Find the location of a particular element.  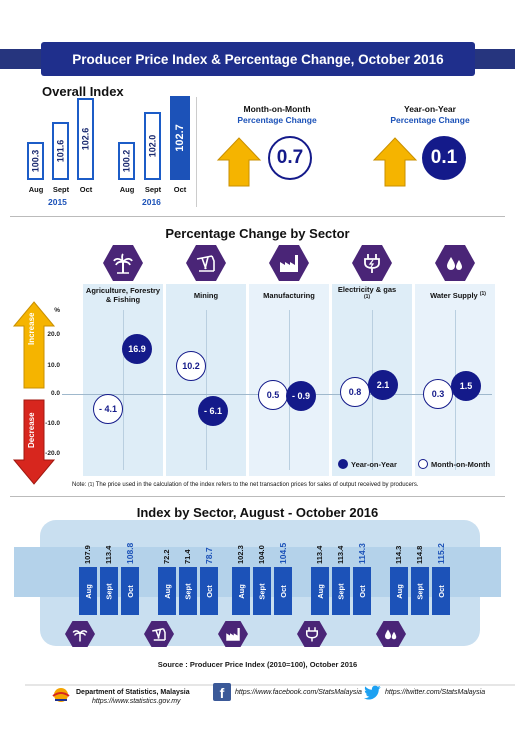

oil-pump-icon is located at coordinates (206, 263).